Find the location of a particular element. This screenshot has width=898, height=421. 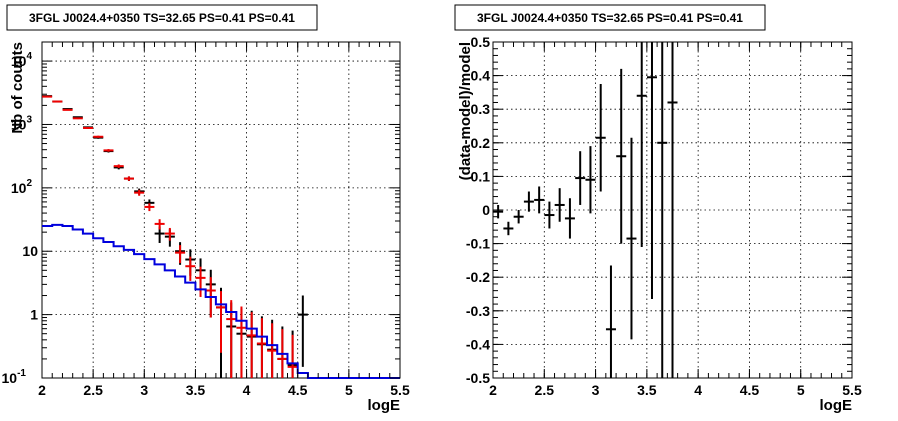

y-tick-label: 0.4 is located at coordinates (481, 76).